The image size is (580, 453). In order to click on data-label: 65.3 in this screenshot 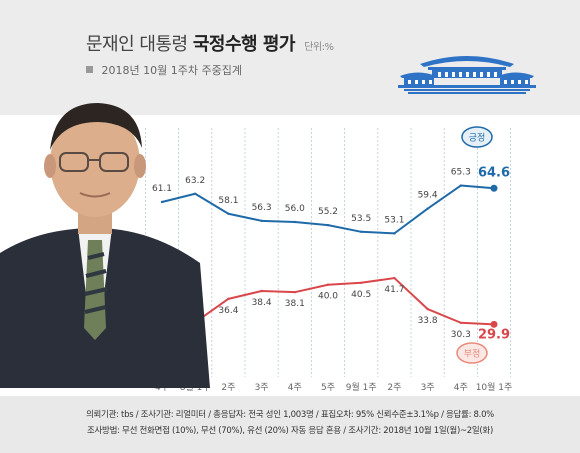, I will do `click(461, 173)`.